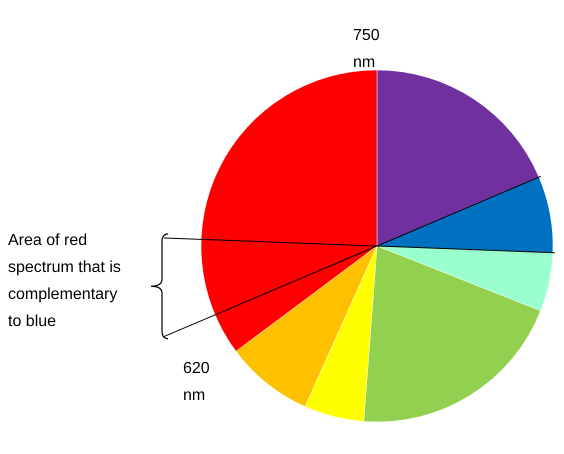 Image resolution: width=564 pixels, height=454 pixels. Describe the element at coordinates (65, 281) in the screenshot. I see `text: Area of red spectrum that is complementary to blue` at that location.